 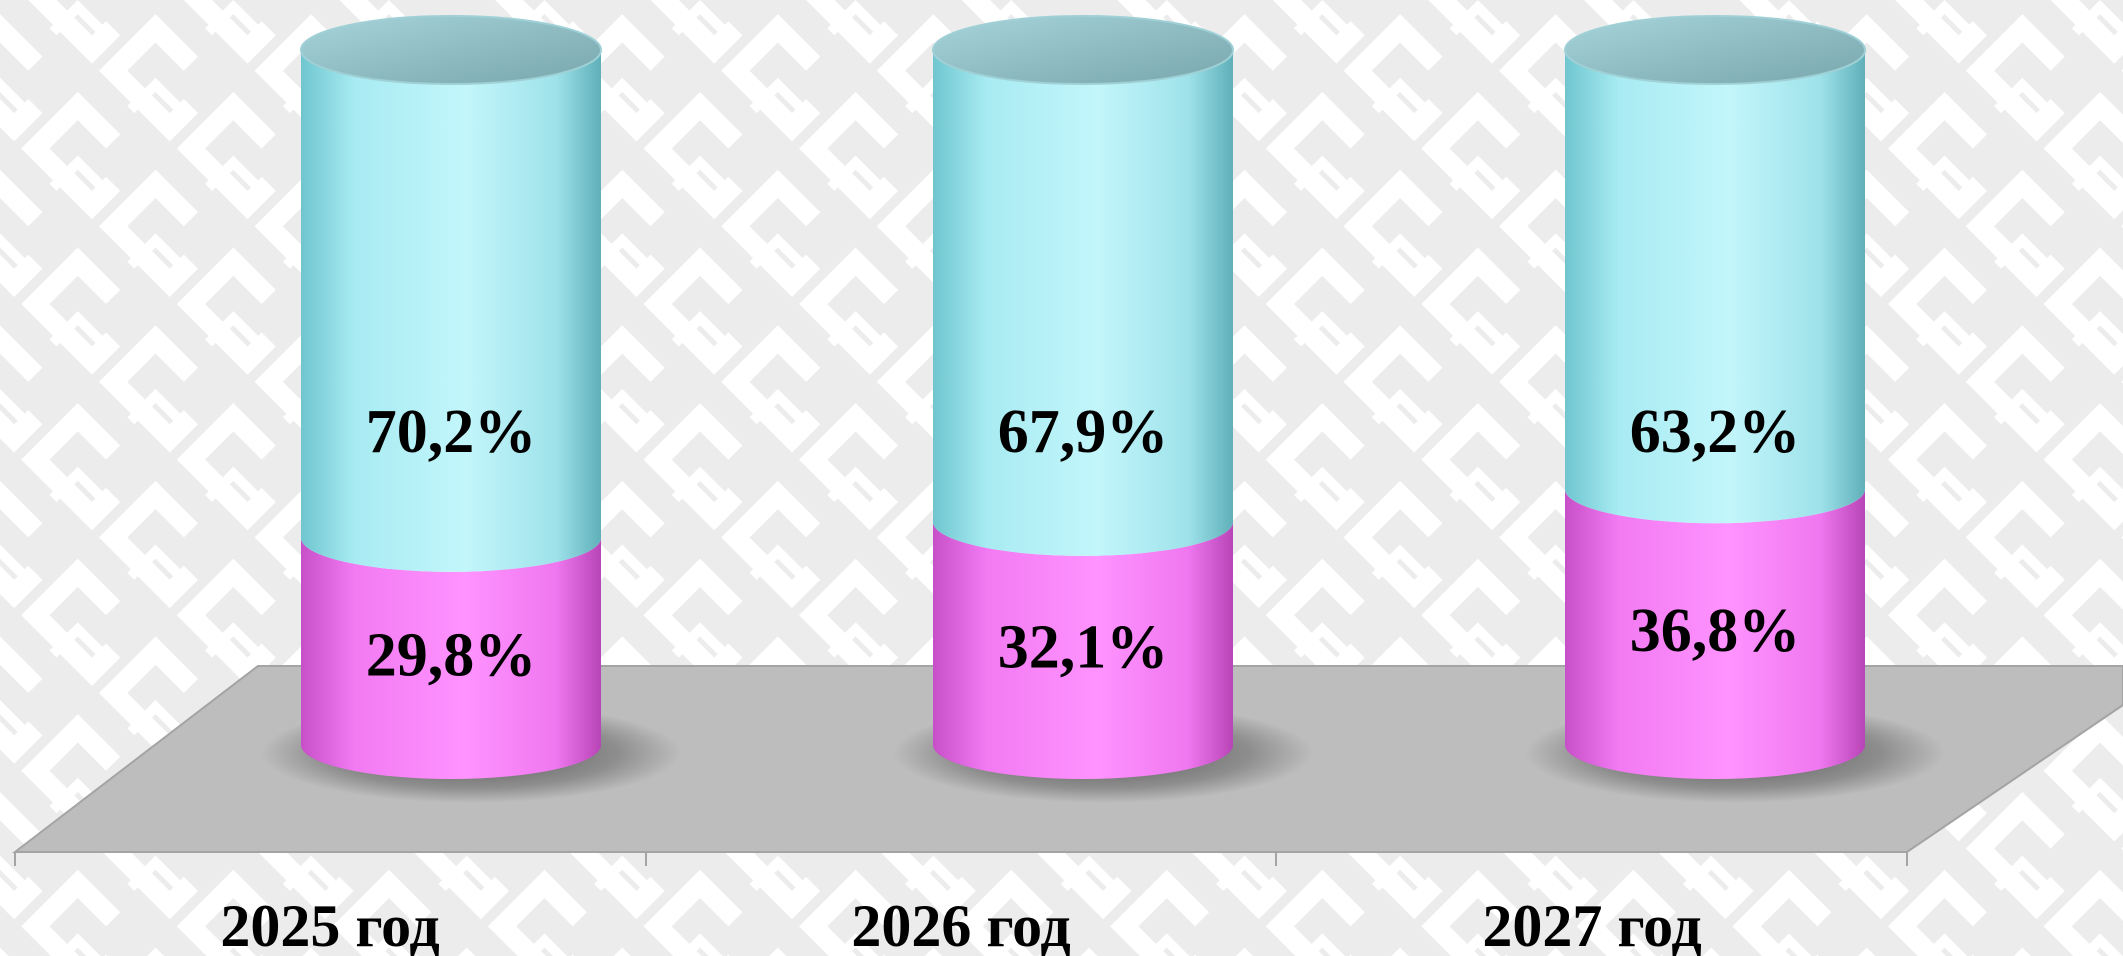 I want to click on data-label-upper: 70,2%, so click(x=451, y=432).